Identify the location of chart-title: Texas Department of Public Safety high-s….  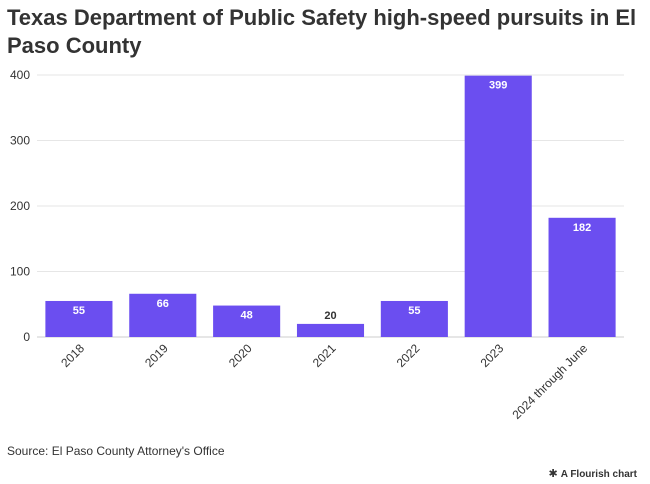
(322, 31).